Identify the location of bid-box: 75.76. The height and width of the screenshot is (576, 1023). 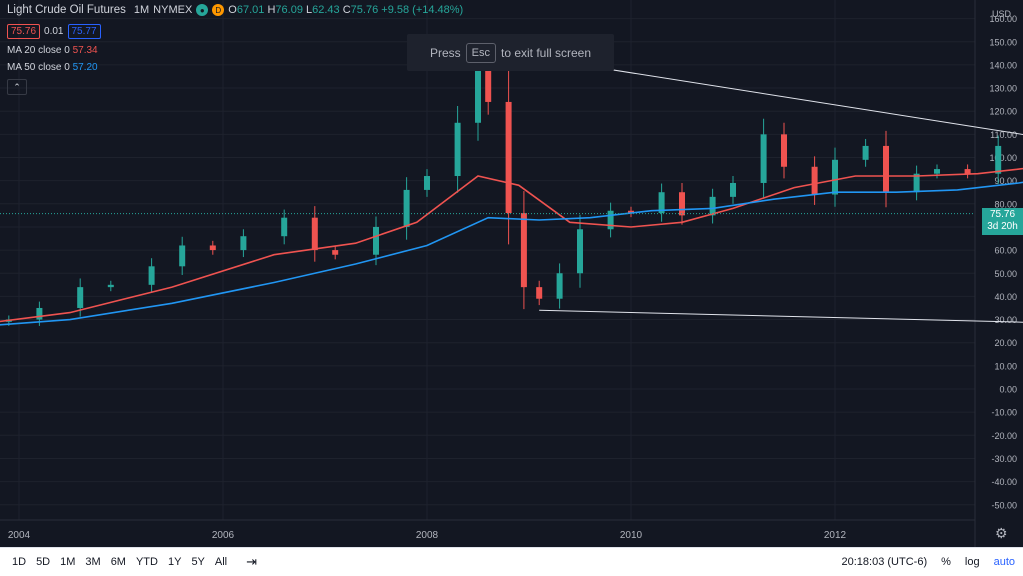
(24, 31).